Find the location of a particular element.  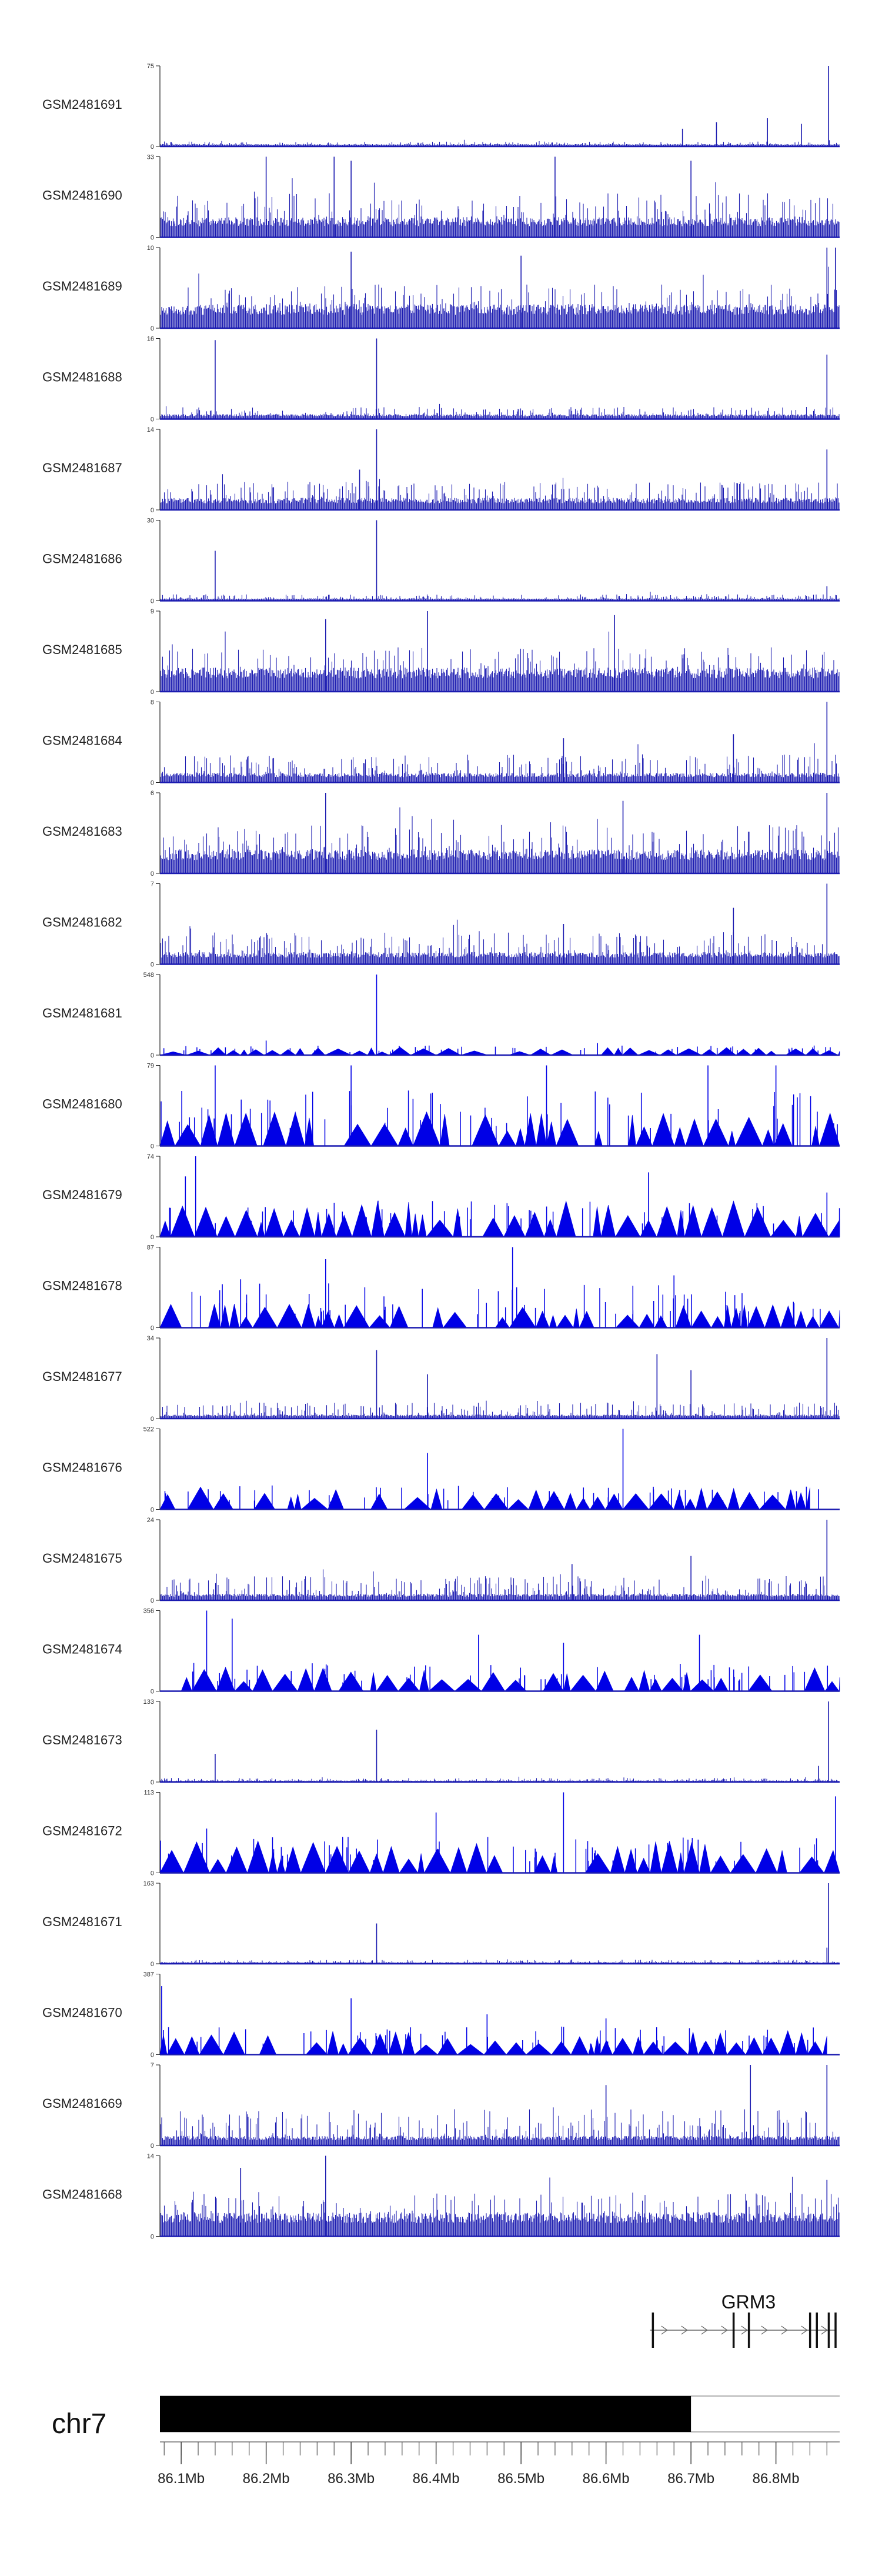

track-label: GSM2481671 is located at coordinates (82, 1921).